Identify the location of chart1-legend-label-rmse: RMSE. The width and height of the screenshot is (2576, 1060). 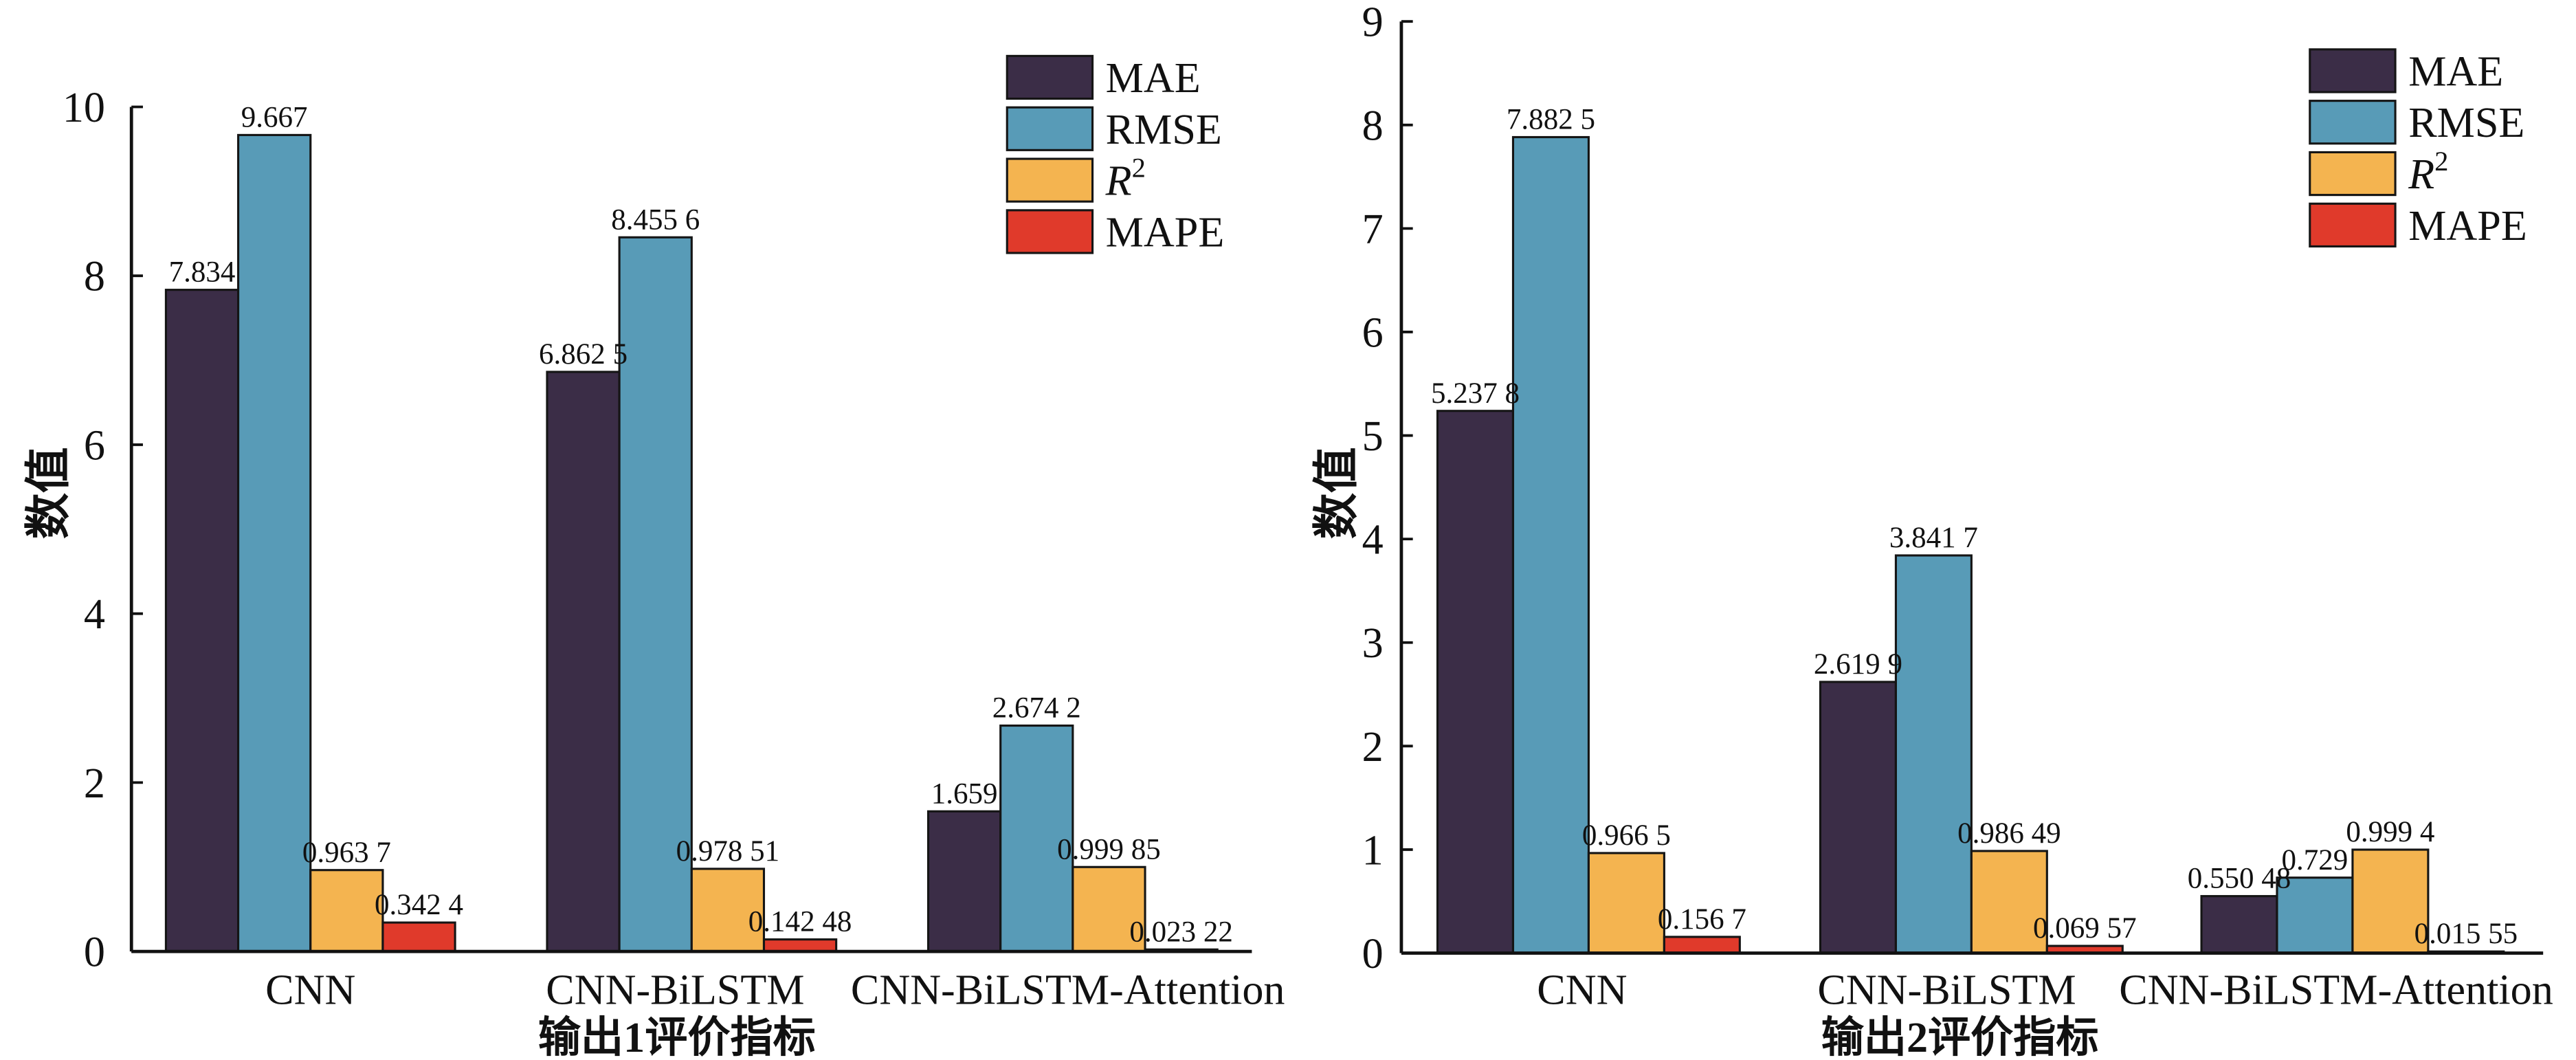
(1164, 130).